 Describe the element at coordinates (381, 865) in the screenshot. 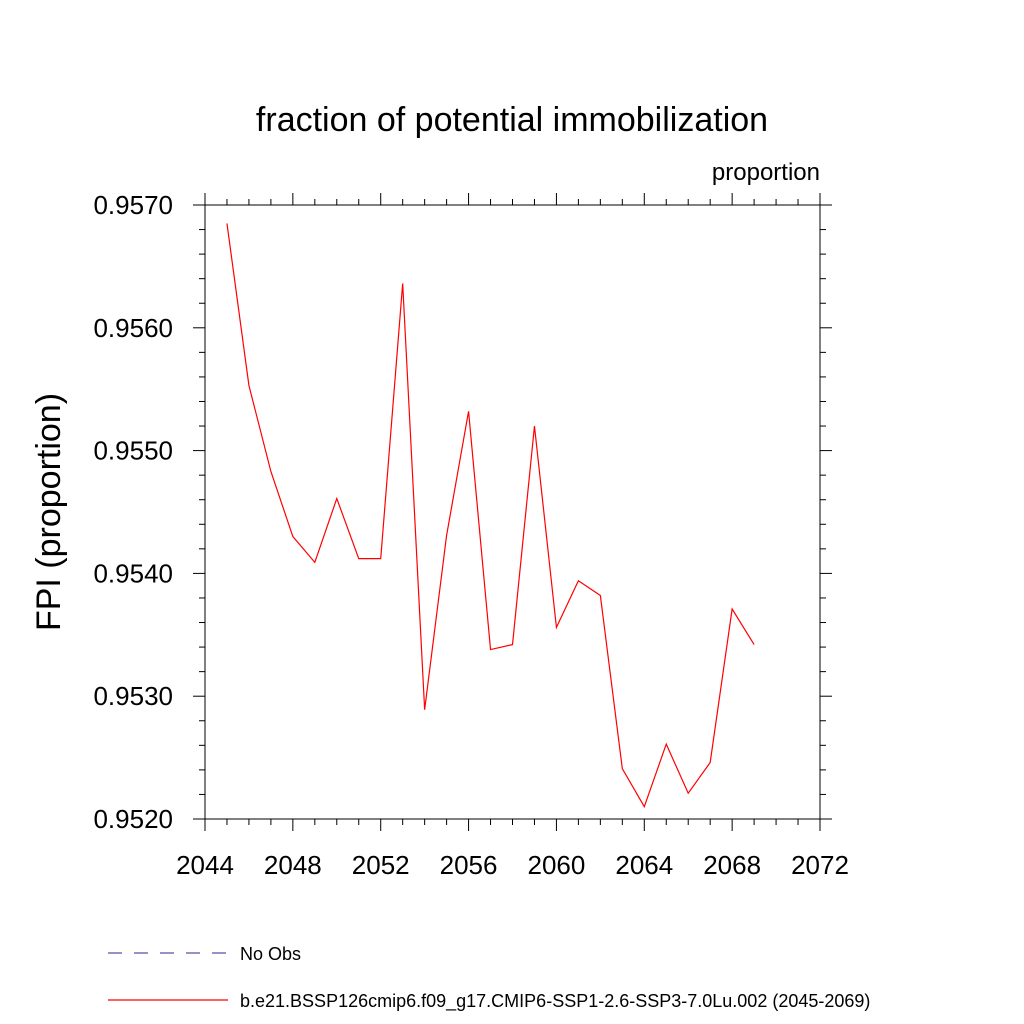

I see `x-tick-label: 2052` at that location.